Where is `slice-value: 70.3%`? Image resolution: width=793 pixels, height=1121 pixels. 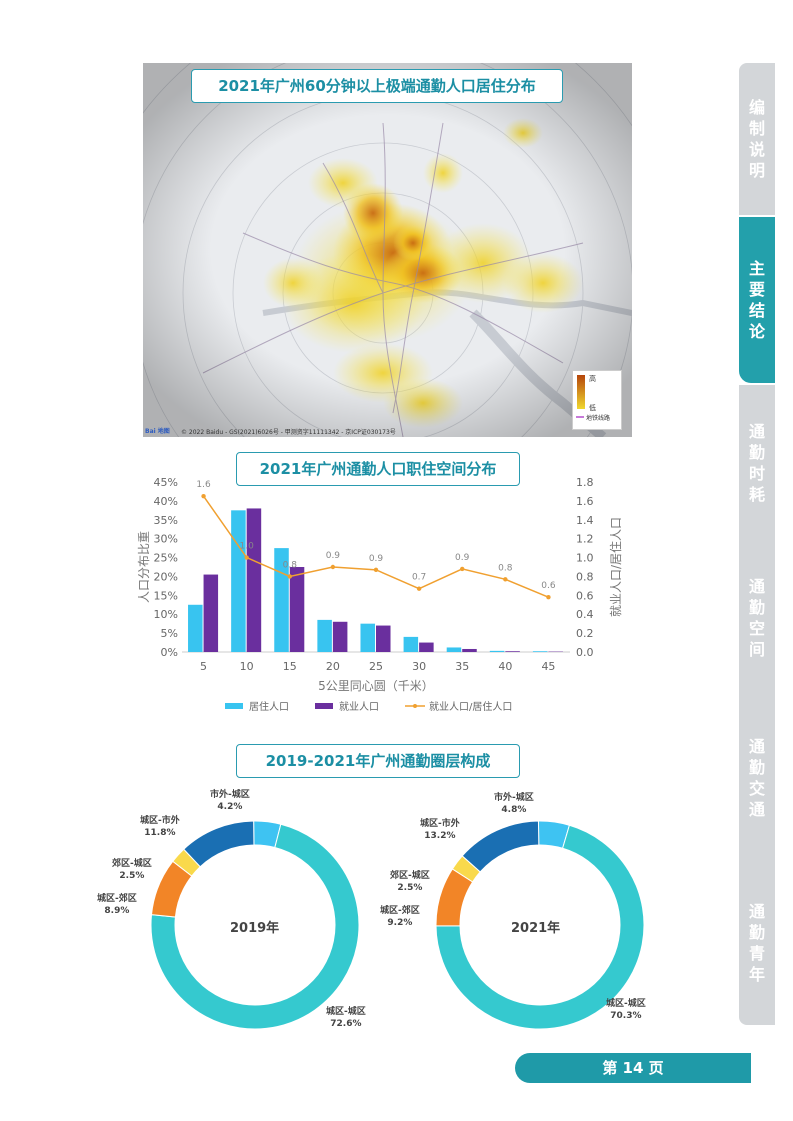
slice-value: 70.3% is located at coordinates (626, 1016).